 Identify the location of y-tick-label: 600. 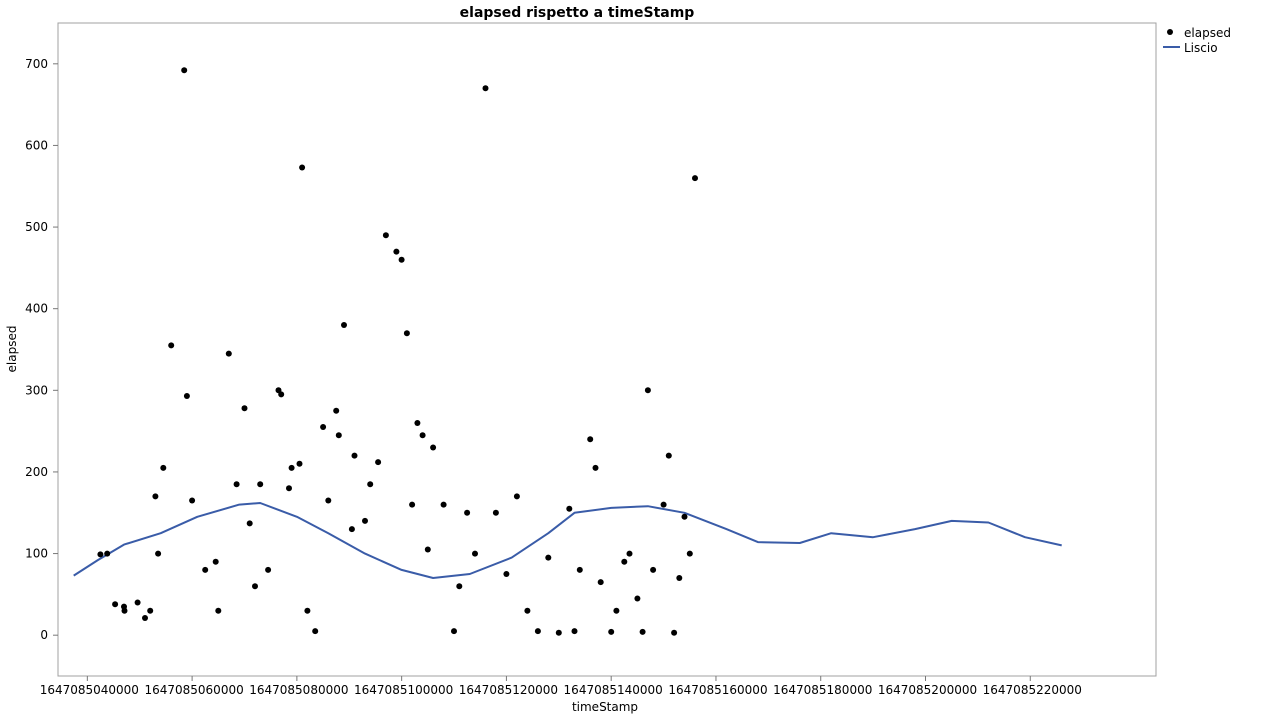
(36, 145).